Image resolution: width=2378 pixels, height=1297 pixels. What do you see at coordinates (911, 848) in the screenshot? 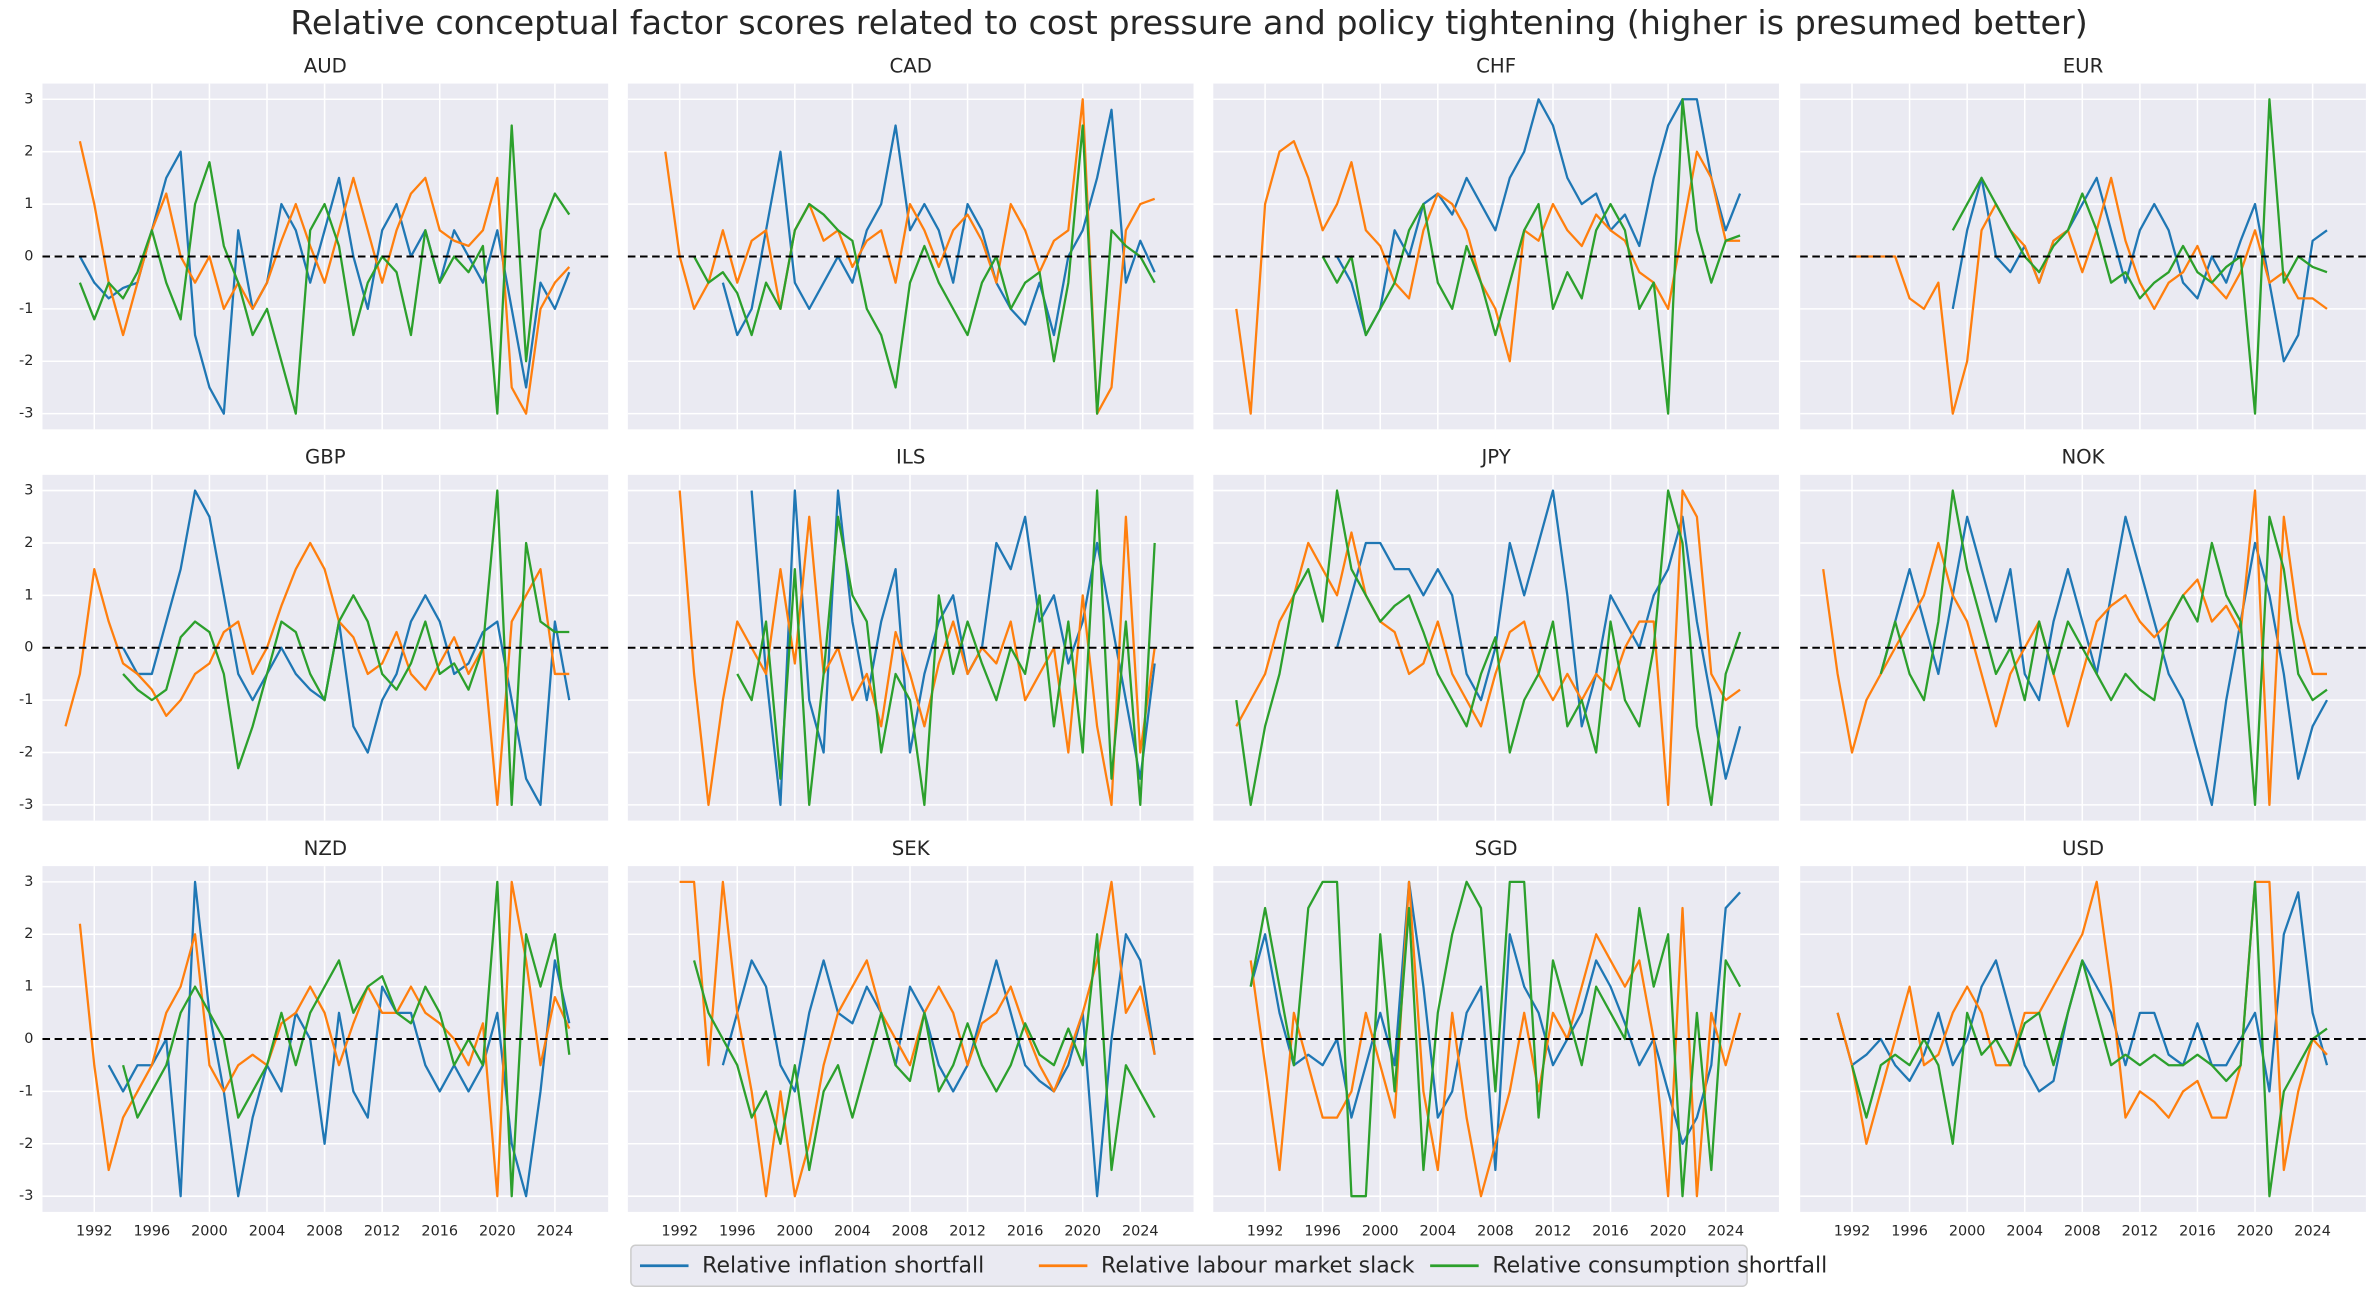
I see `panel-title: SEK` at bounding box center [911, 848].